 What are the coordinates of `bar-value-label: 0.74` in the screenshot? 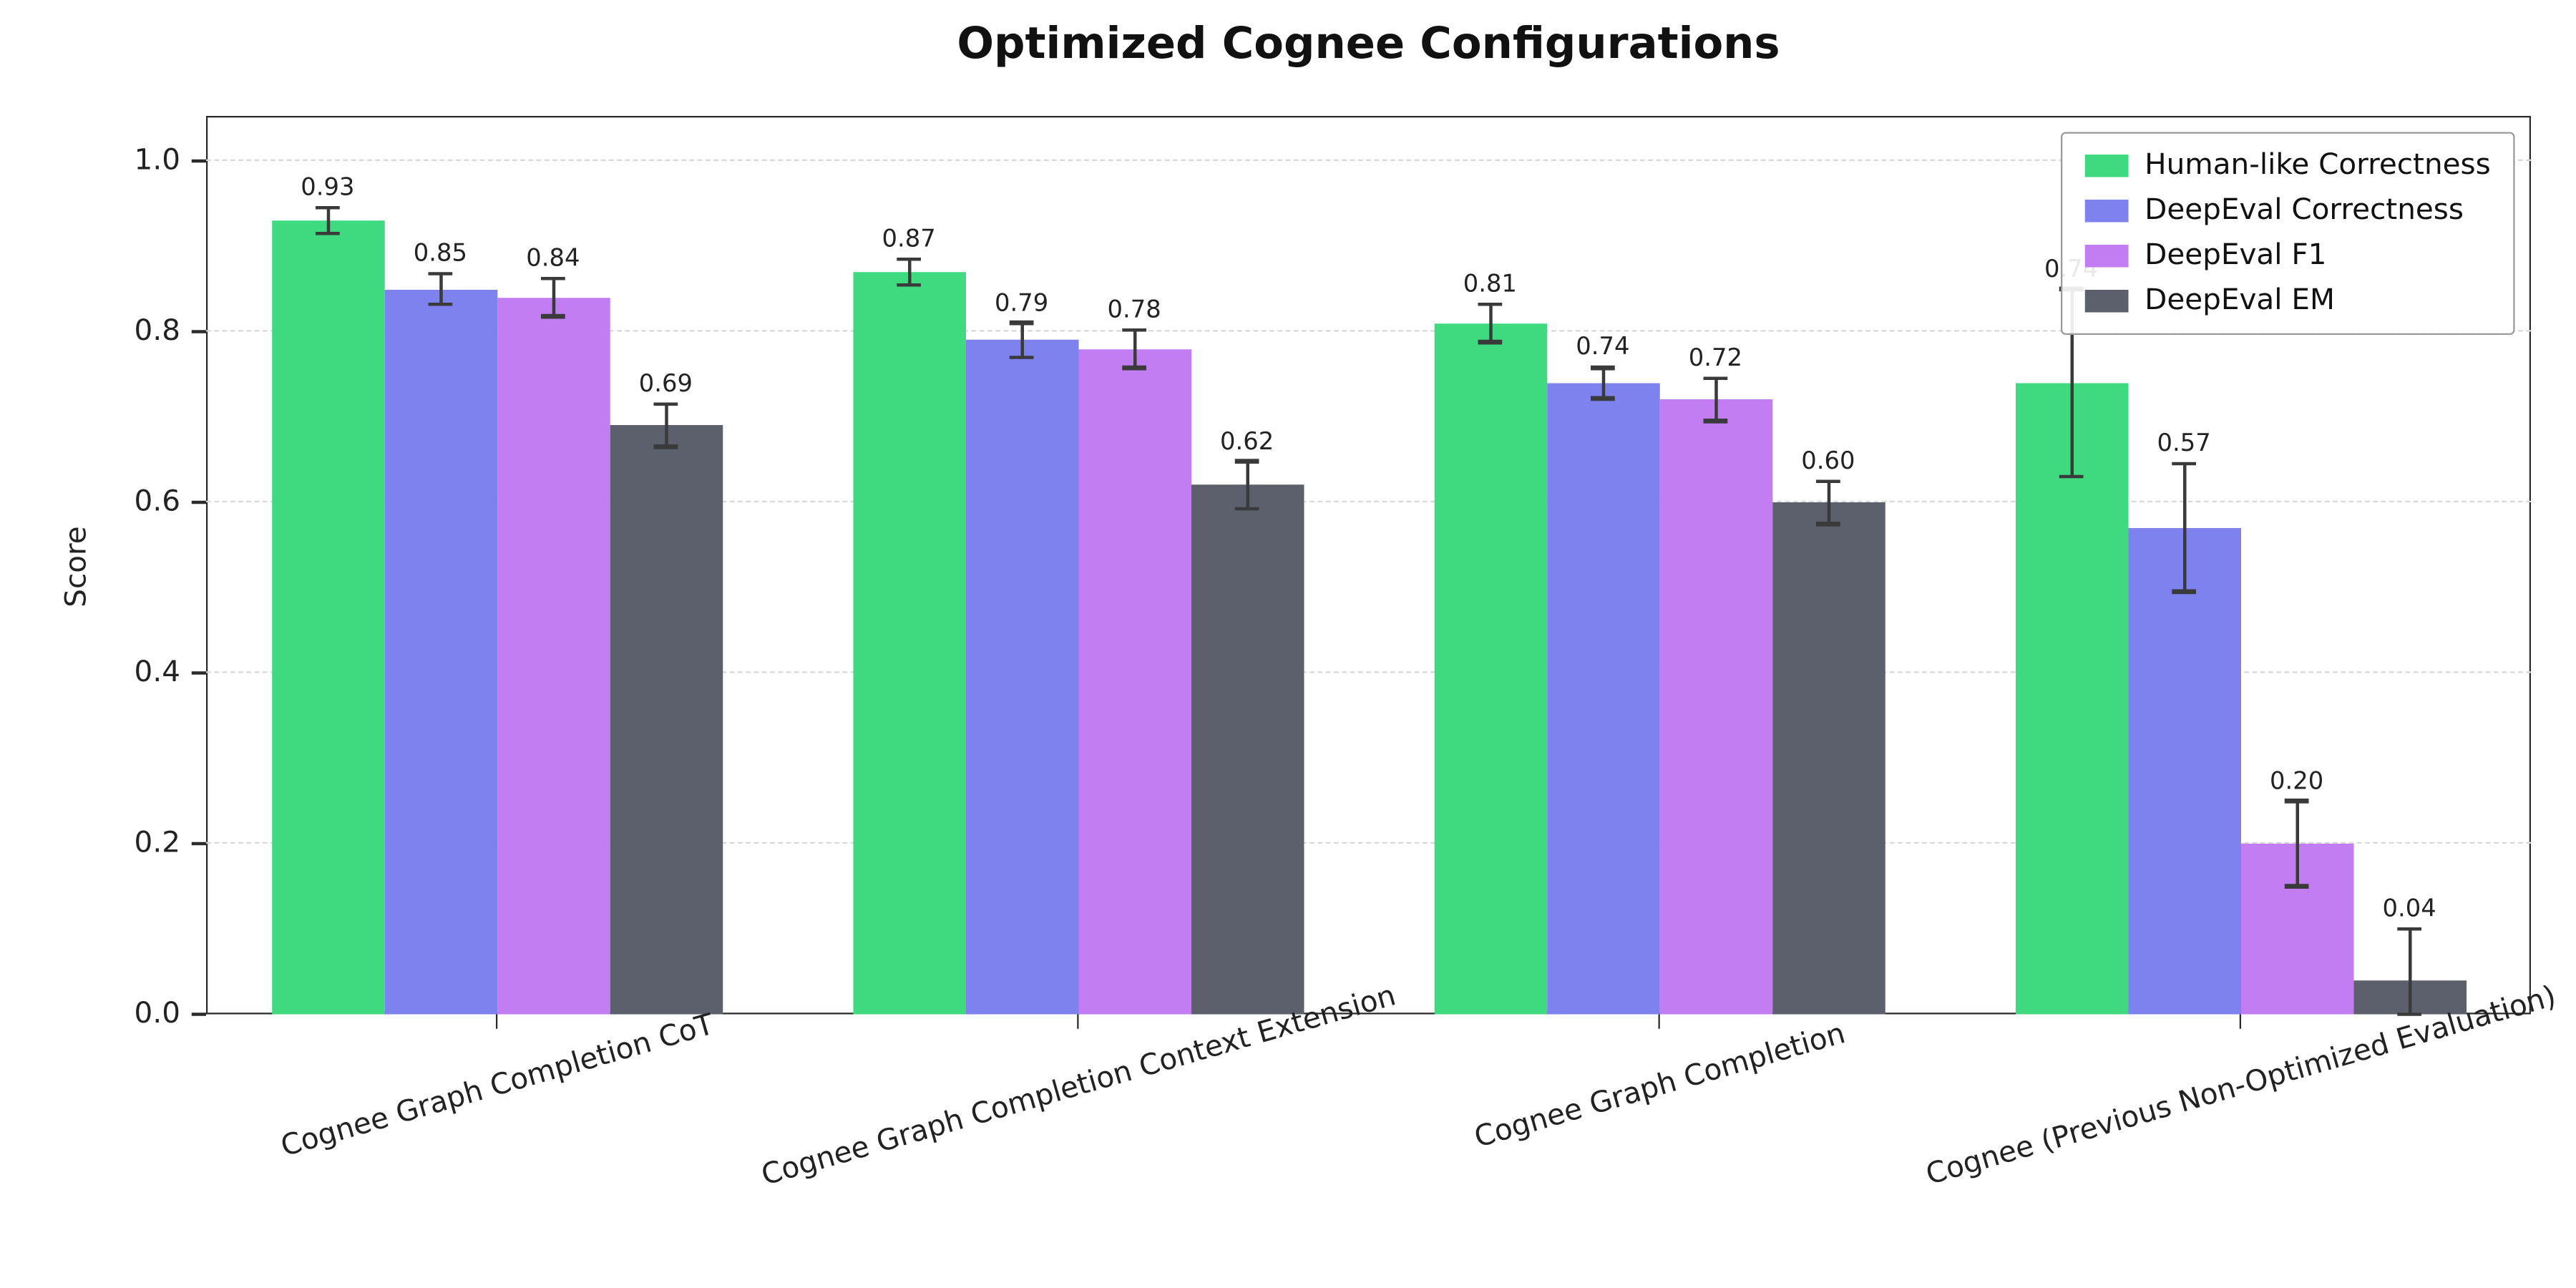 It's located at (1603, 346).